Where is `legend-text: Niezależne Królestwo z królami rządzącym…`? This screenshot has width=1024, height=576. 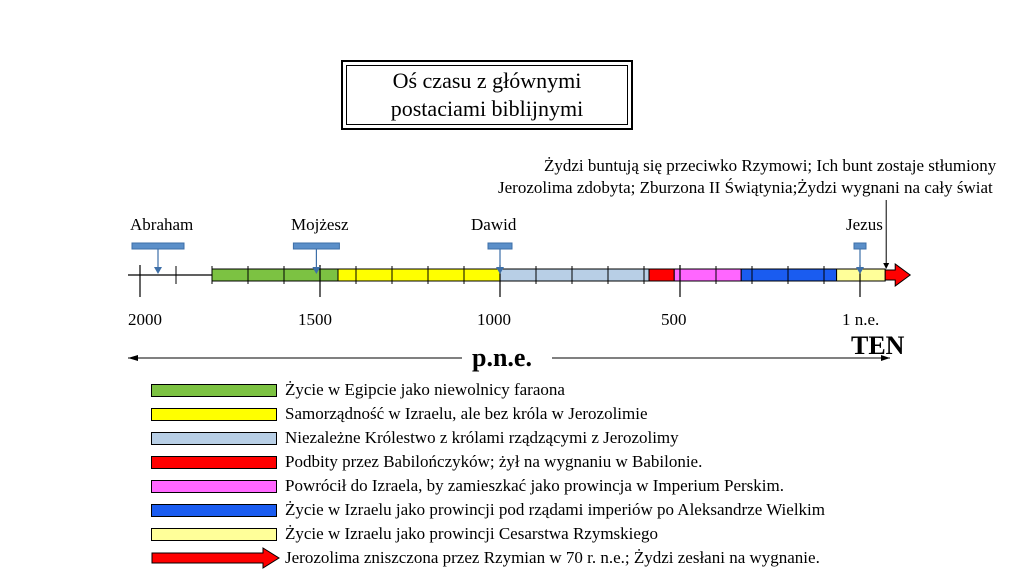
legend-text: Niezależne Królestwo z królami rządzącym… is located at coordinates (482, 437).